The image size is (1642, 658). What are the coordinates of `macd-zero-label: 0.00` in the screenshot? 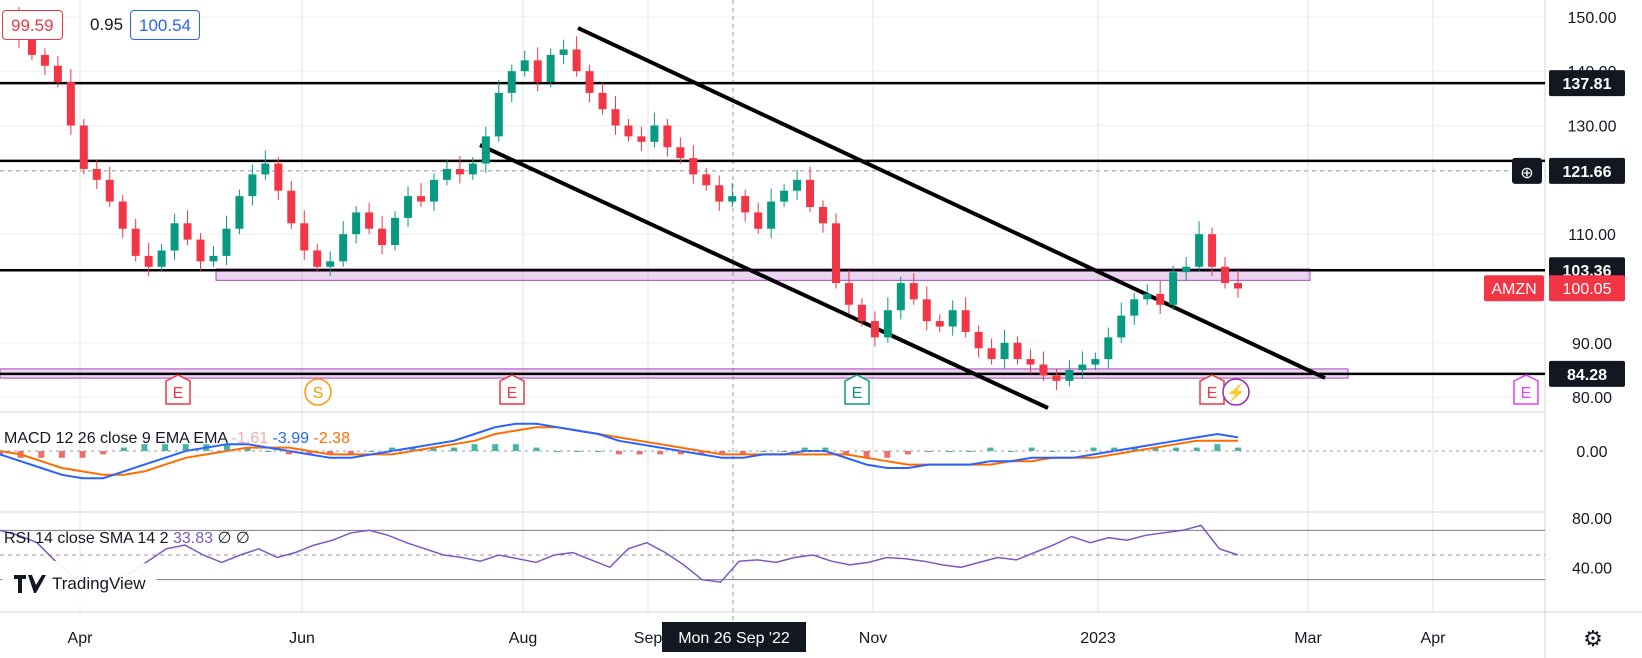 It's located at (1591, 452).